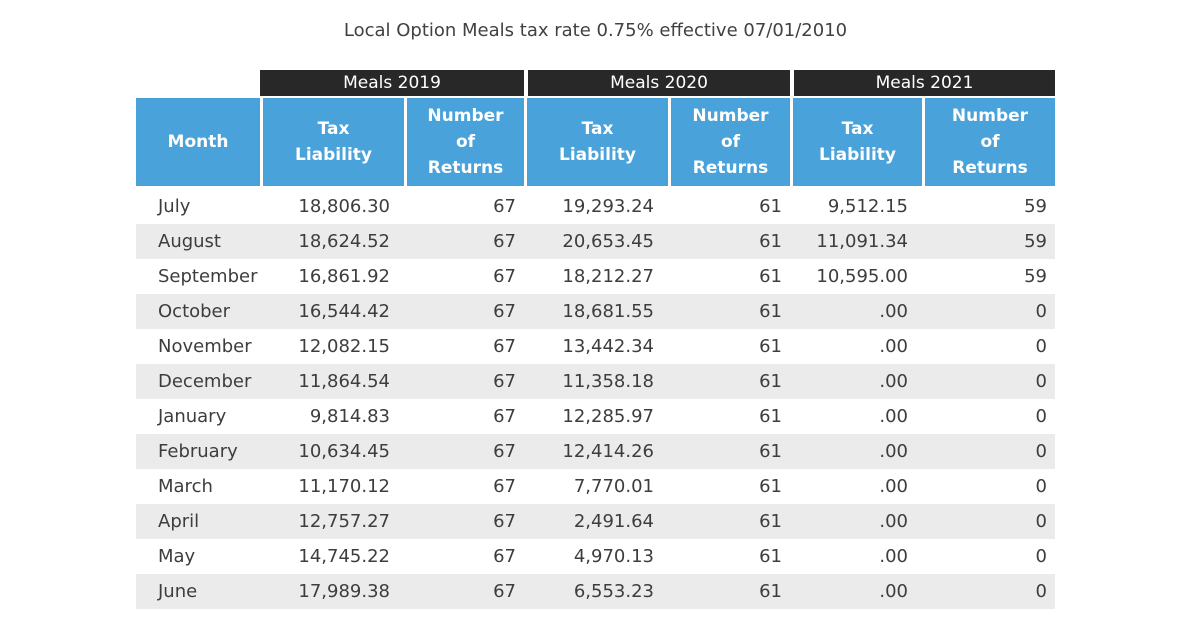 This screenshot has height=634, width=1200. What do you see at coordinates (867, 206) in the screenshot?
I see `tax-liability-2021-cell: 9,512.15` at bounding box center [867, 206].